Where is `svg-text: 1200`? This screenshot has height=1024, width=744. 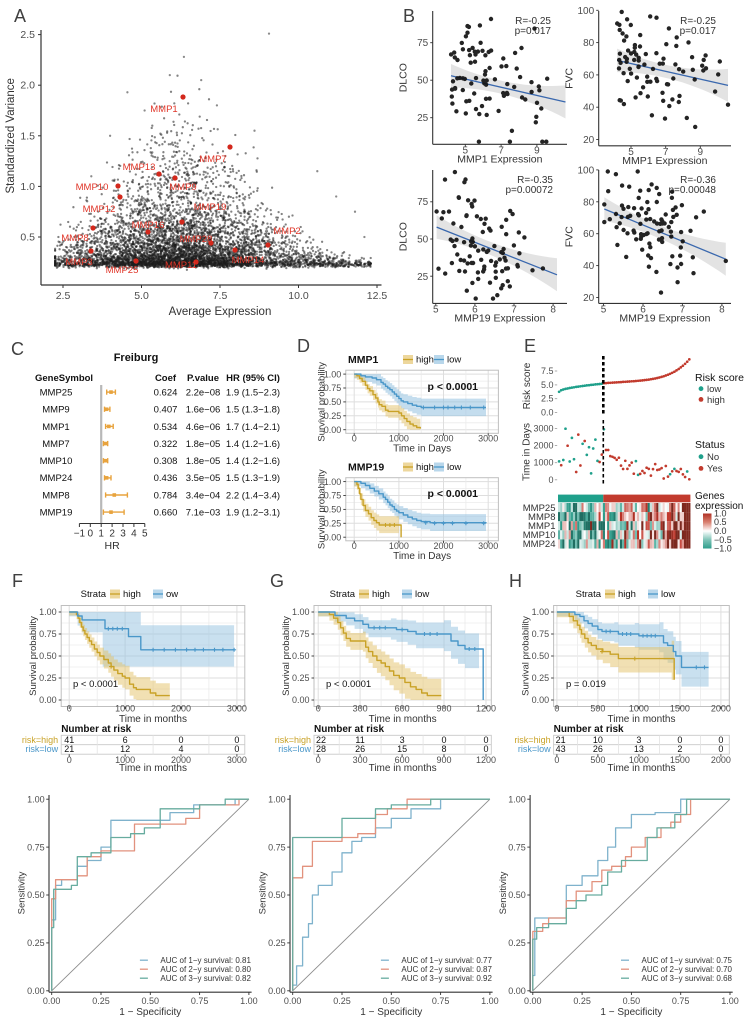
svg-text: 1200 is located at coordinates (486, 709).